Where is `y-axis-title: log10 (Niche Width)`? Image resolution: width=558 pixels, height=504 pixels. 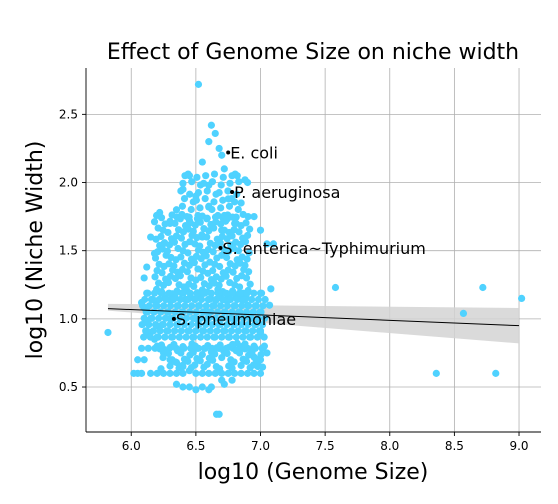 y-axis-title: log10 (Niche Width) is located at coordinates (35, 250).